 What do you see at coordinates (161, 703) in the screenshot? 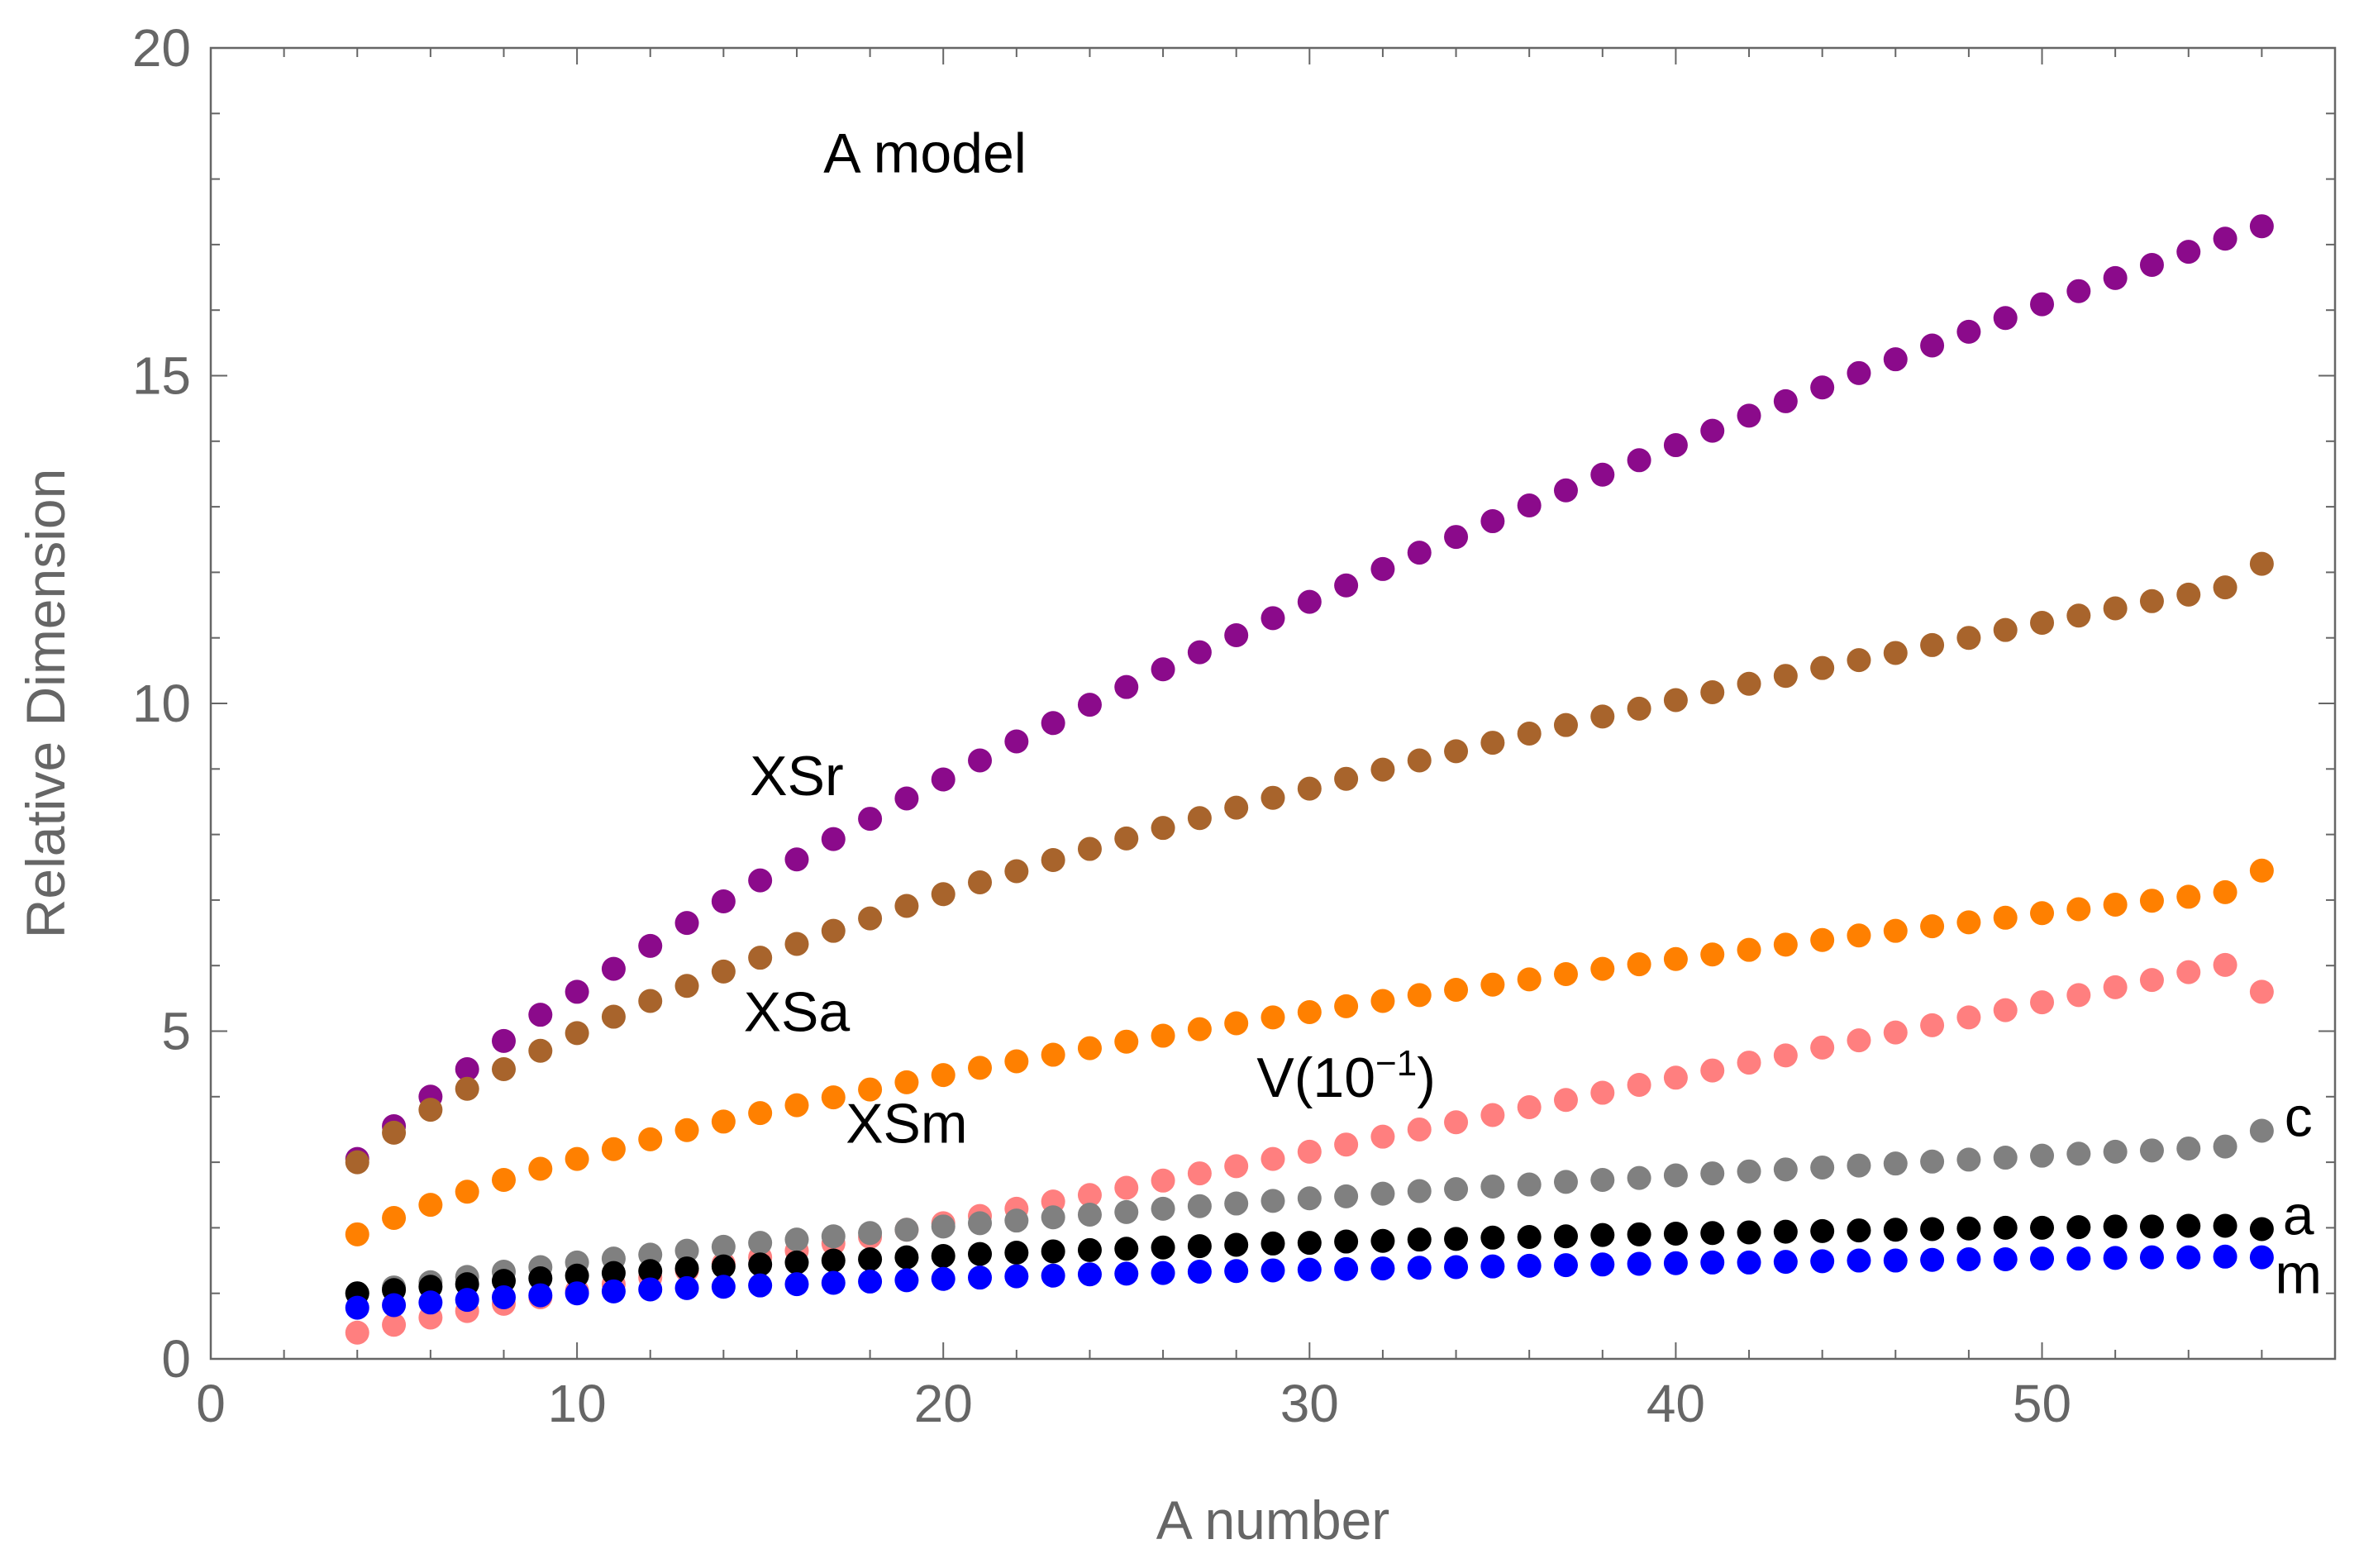
I see `y-tick-label: 10` at bounding box center [161, 703].